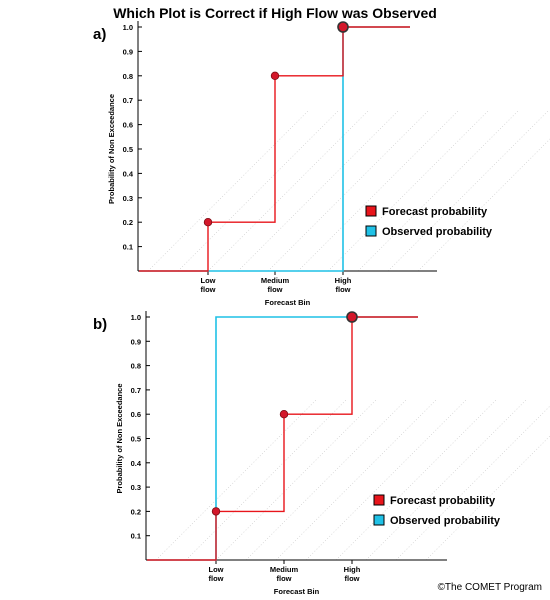 The height and width of the screenshot is (600, 550). What do you see at coordinates (489, 587) in the screenshot?
I see `copyright-notice: ©The COMET Program` at bounding box center [489, 587].